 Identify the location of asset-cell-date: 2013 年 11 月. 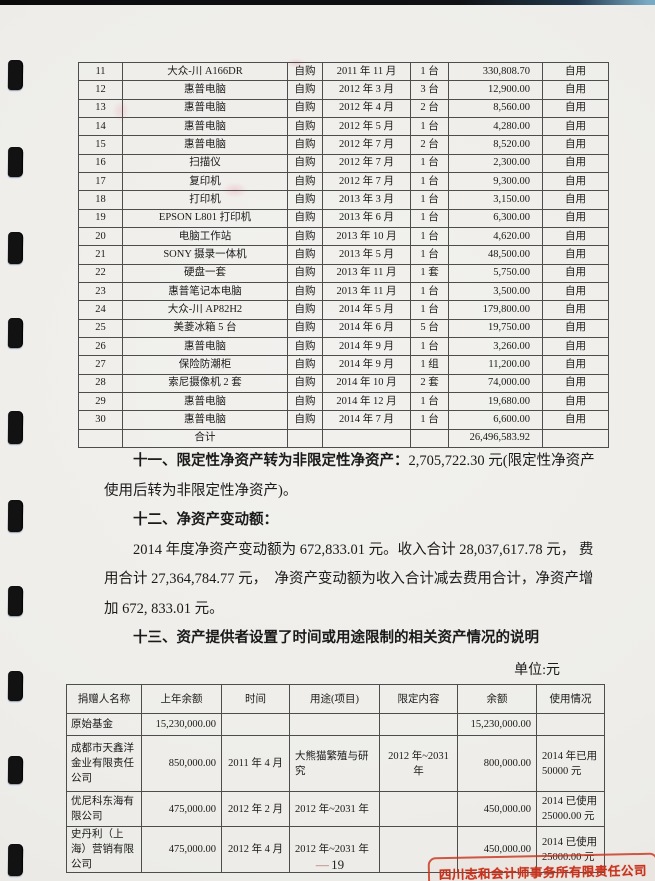
(366, 291).